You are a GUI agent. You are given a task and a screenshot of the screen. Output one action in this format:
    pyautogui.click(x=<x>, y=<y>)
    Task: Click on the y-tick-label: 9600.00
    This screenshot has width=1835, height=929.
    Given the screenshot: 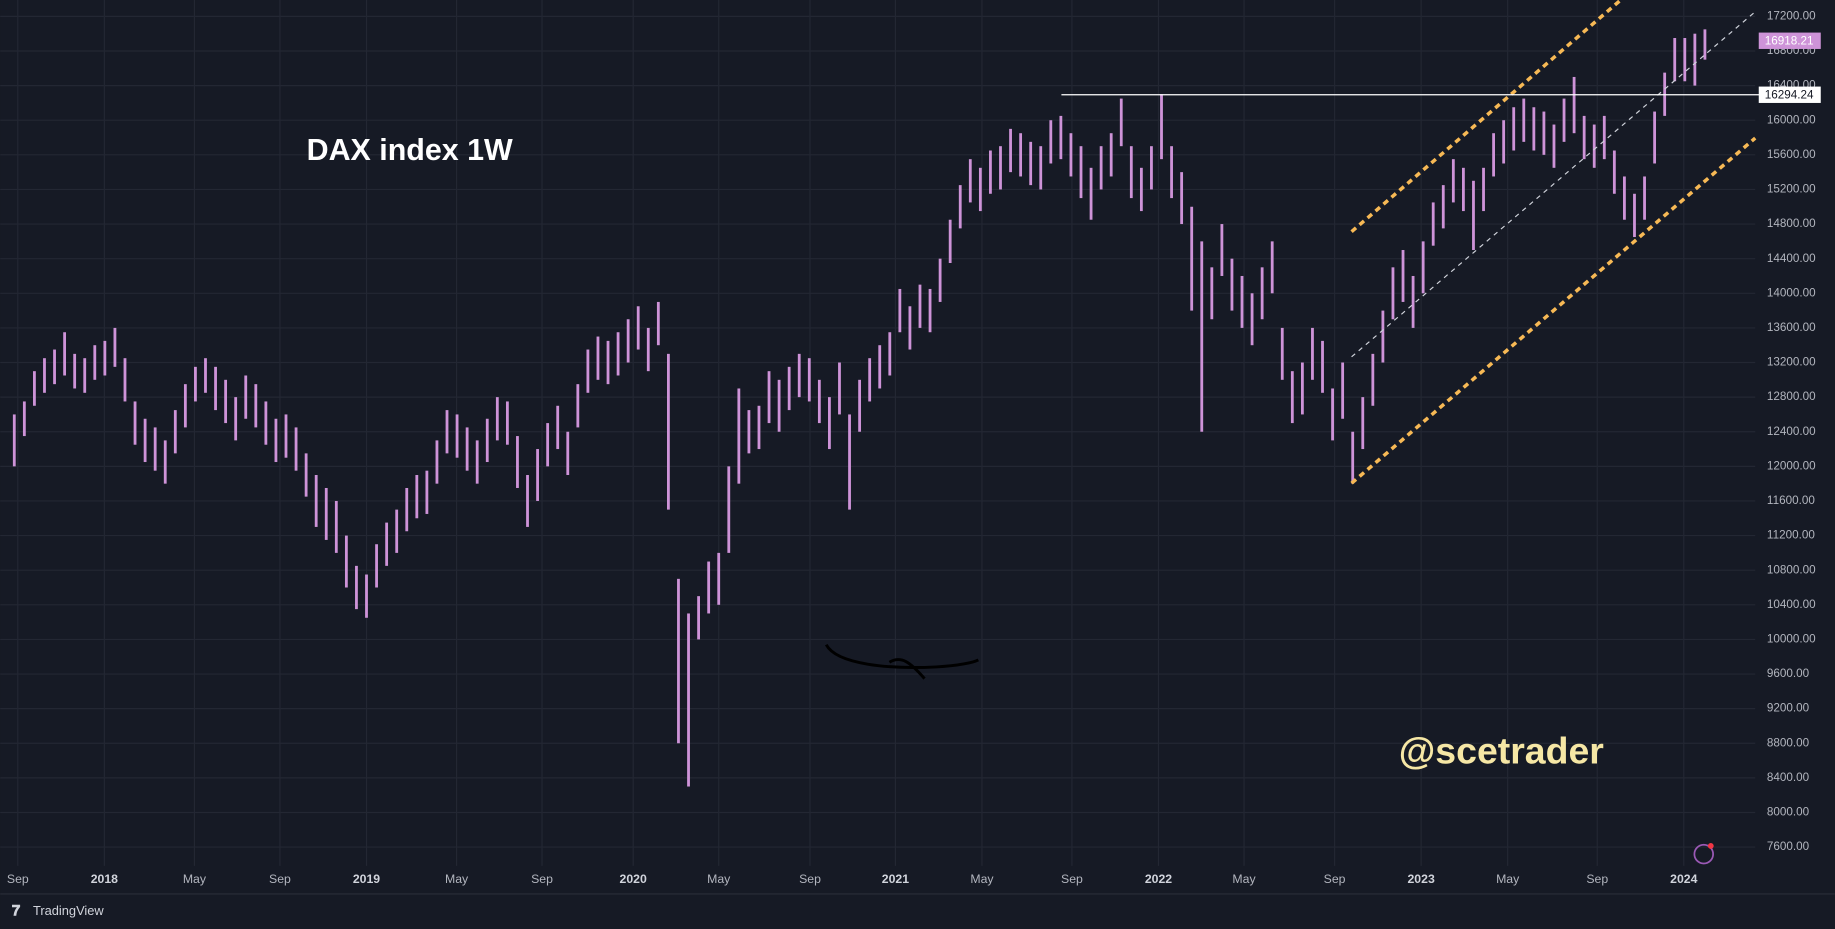 What is the action you would take?
    pyautogui.click(x=1788, y=673)
    